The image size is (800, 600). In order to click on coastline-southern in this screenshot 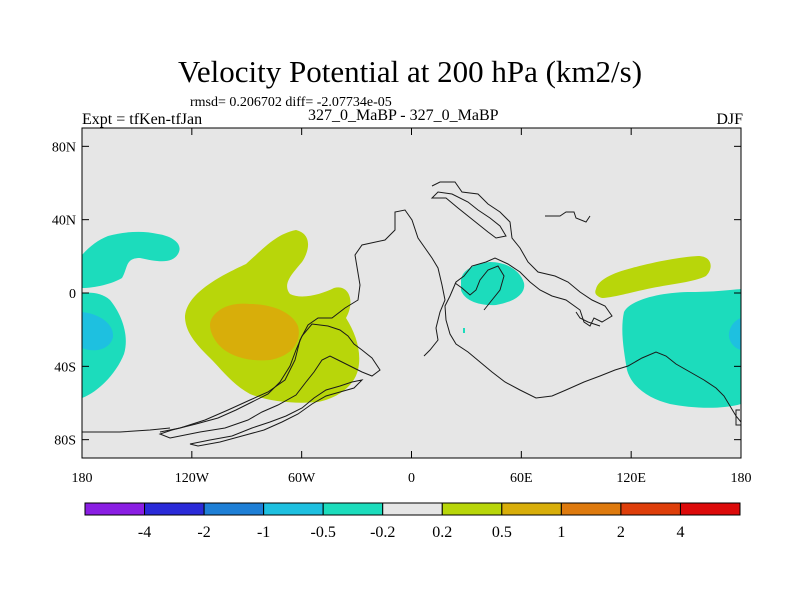, I will do `click(269, 381)`.